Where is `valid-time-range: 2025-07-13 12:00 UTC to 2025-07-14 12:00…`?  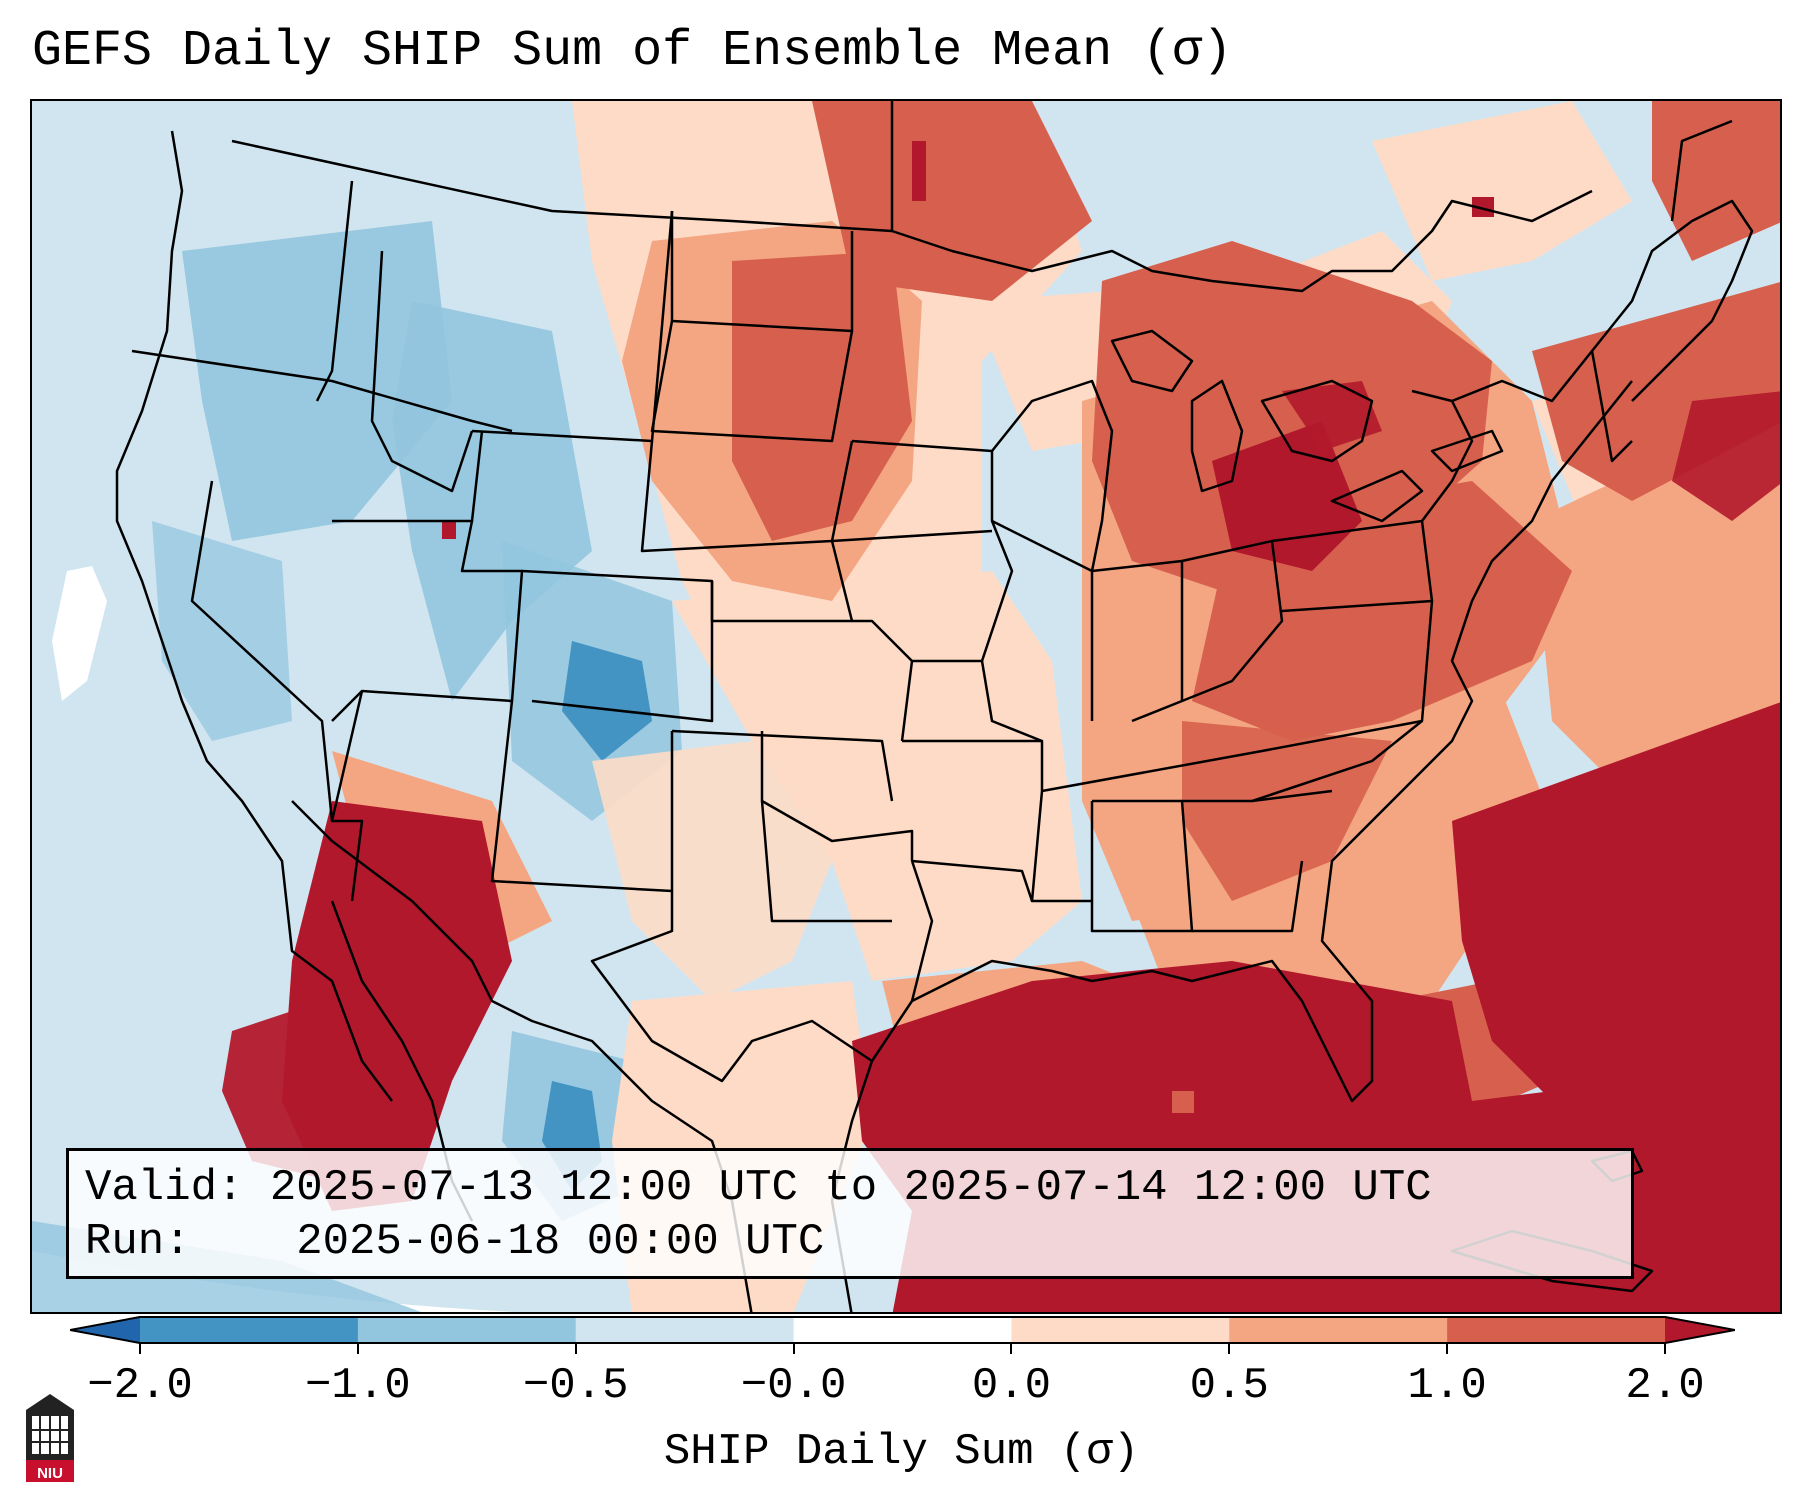 valid-time-range: 2025-07-13 12:00 UTC to 2025-07-14 12:00… is located at coordinates (850, 1188).